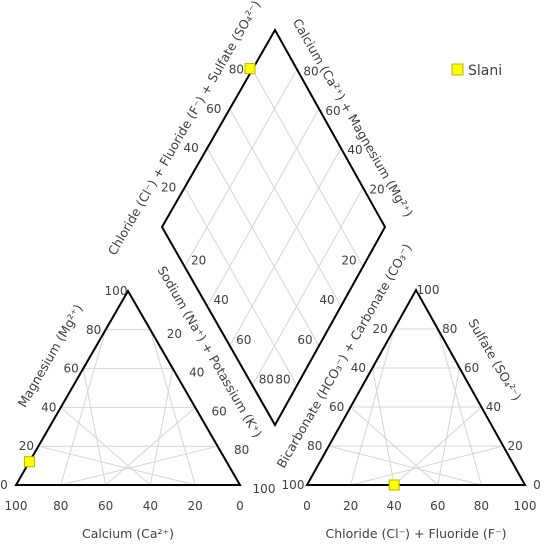  I want to click on anion-right-tick-100: 100, so click(428, 290).